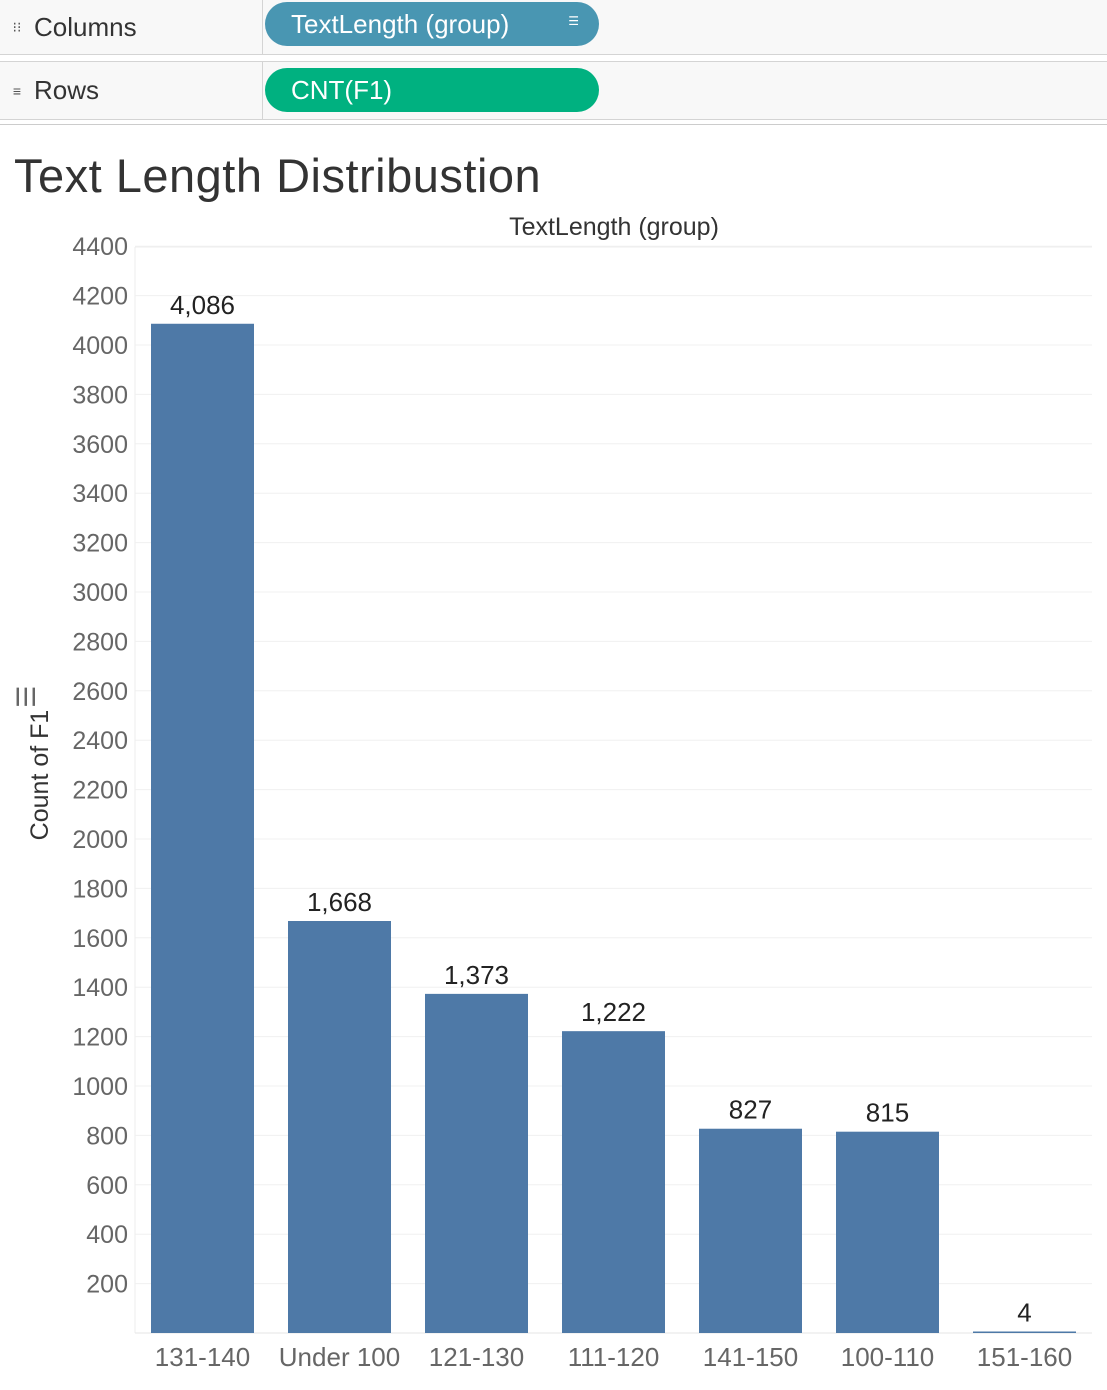  I want to click on y-tick-label: 3800, so click(100, 395).